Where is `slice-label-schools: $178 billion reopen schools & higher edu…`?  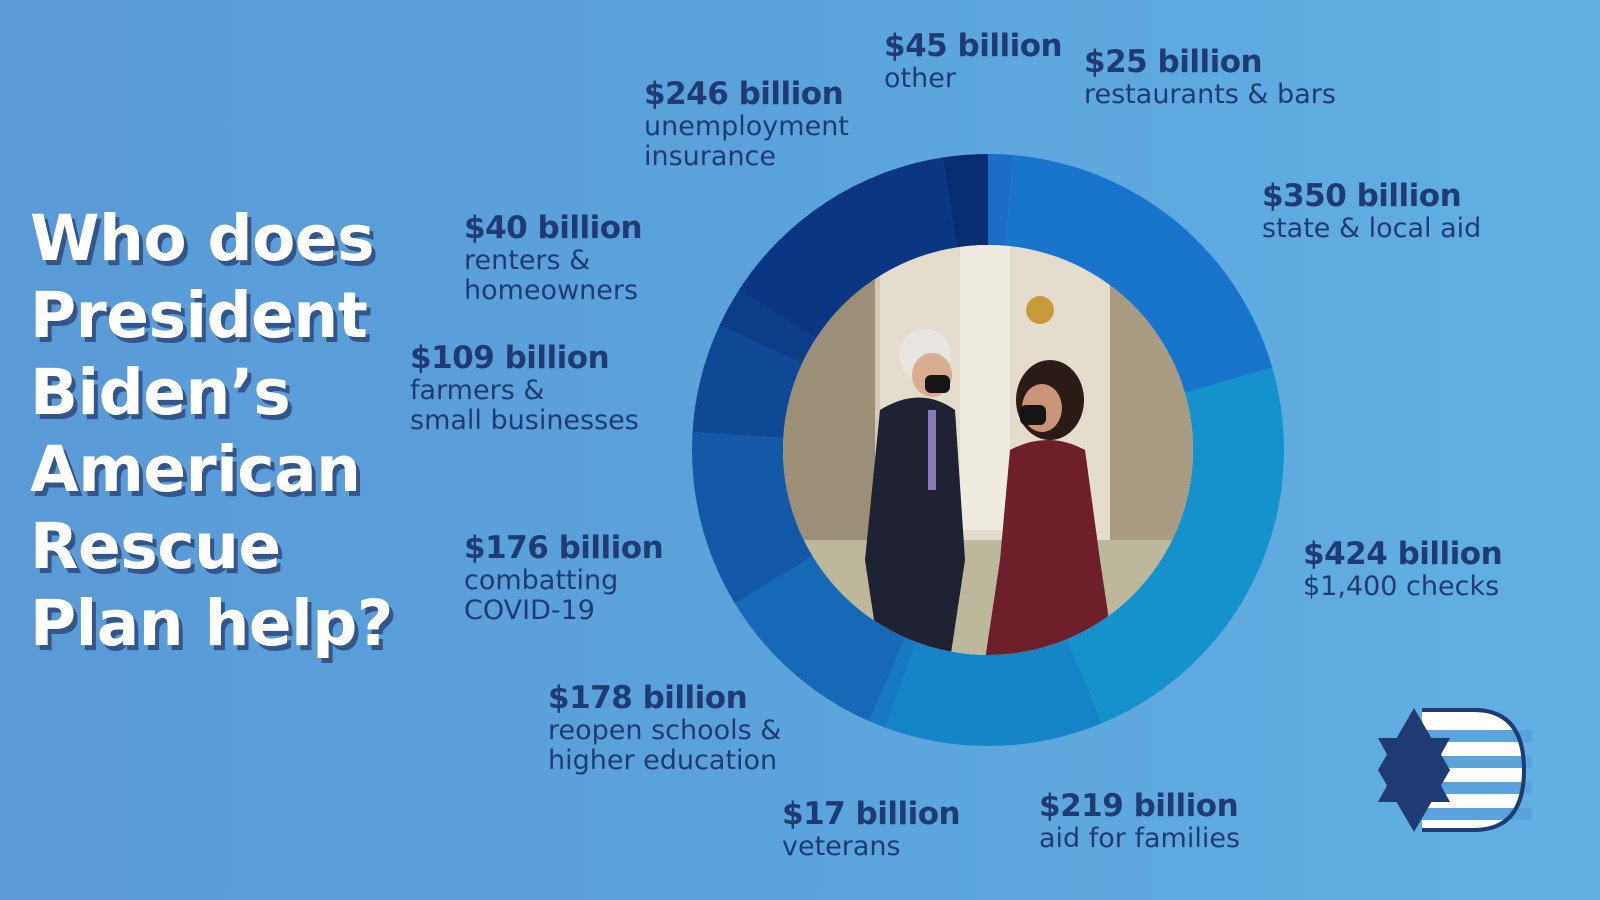 slice-label-schools: $178 billion reopen schools & higher edu… is located at coordinates (664, 728).